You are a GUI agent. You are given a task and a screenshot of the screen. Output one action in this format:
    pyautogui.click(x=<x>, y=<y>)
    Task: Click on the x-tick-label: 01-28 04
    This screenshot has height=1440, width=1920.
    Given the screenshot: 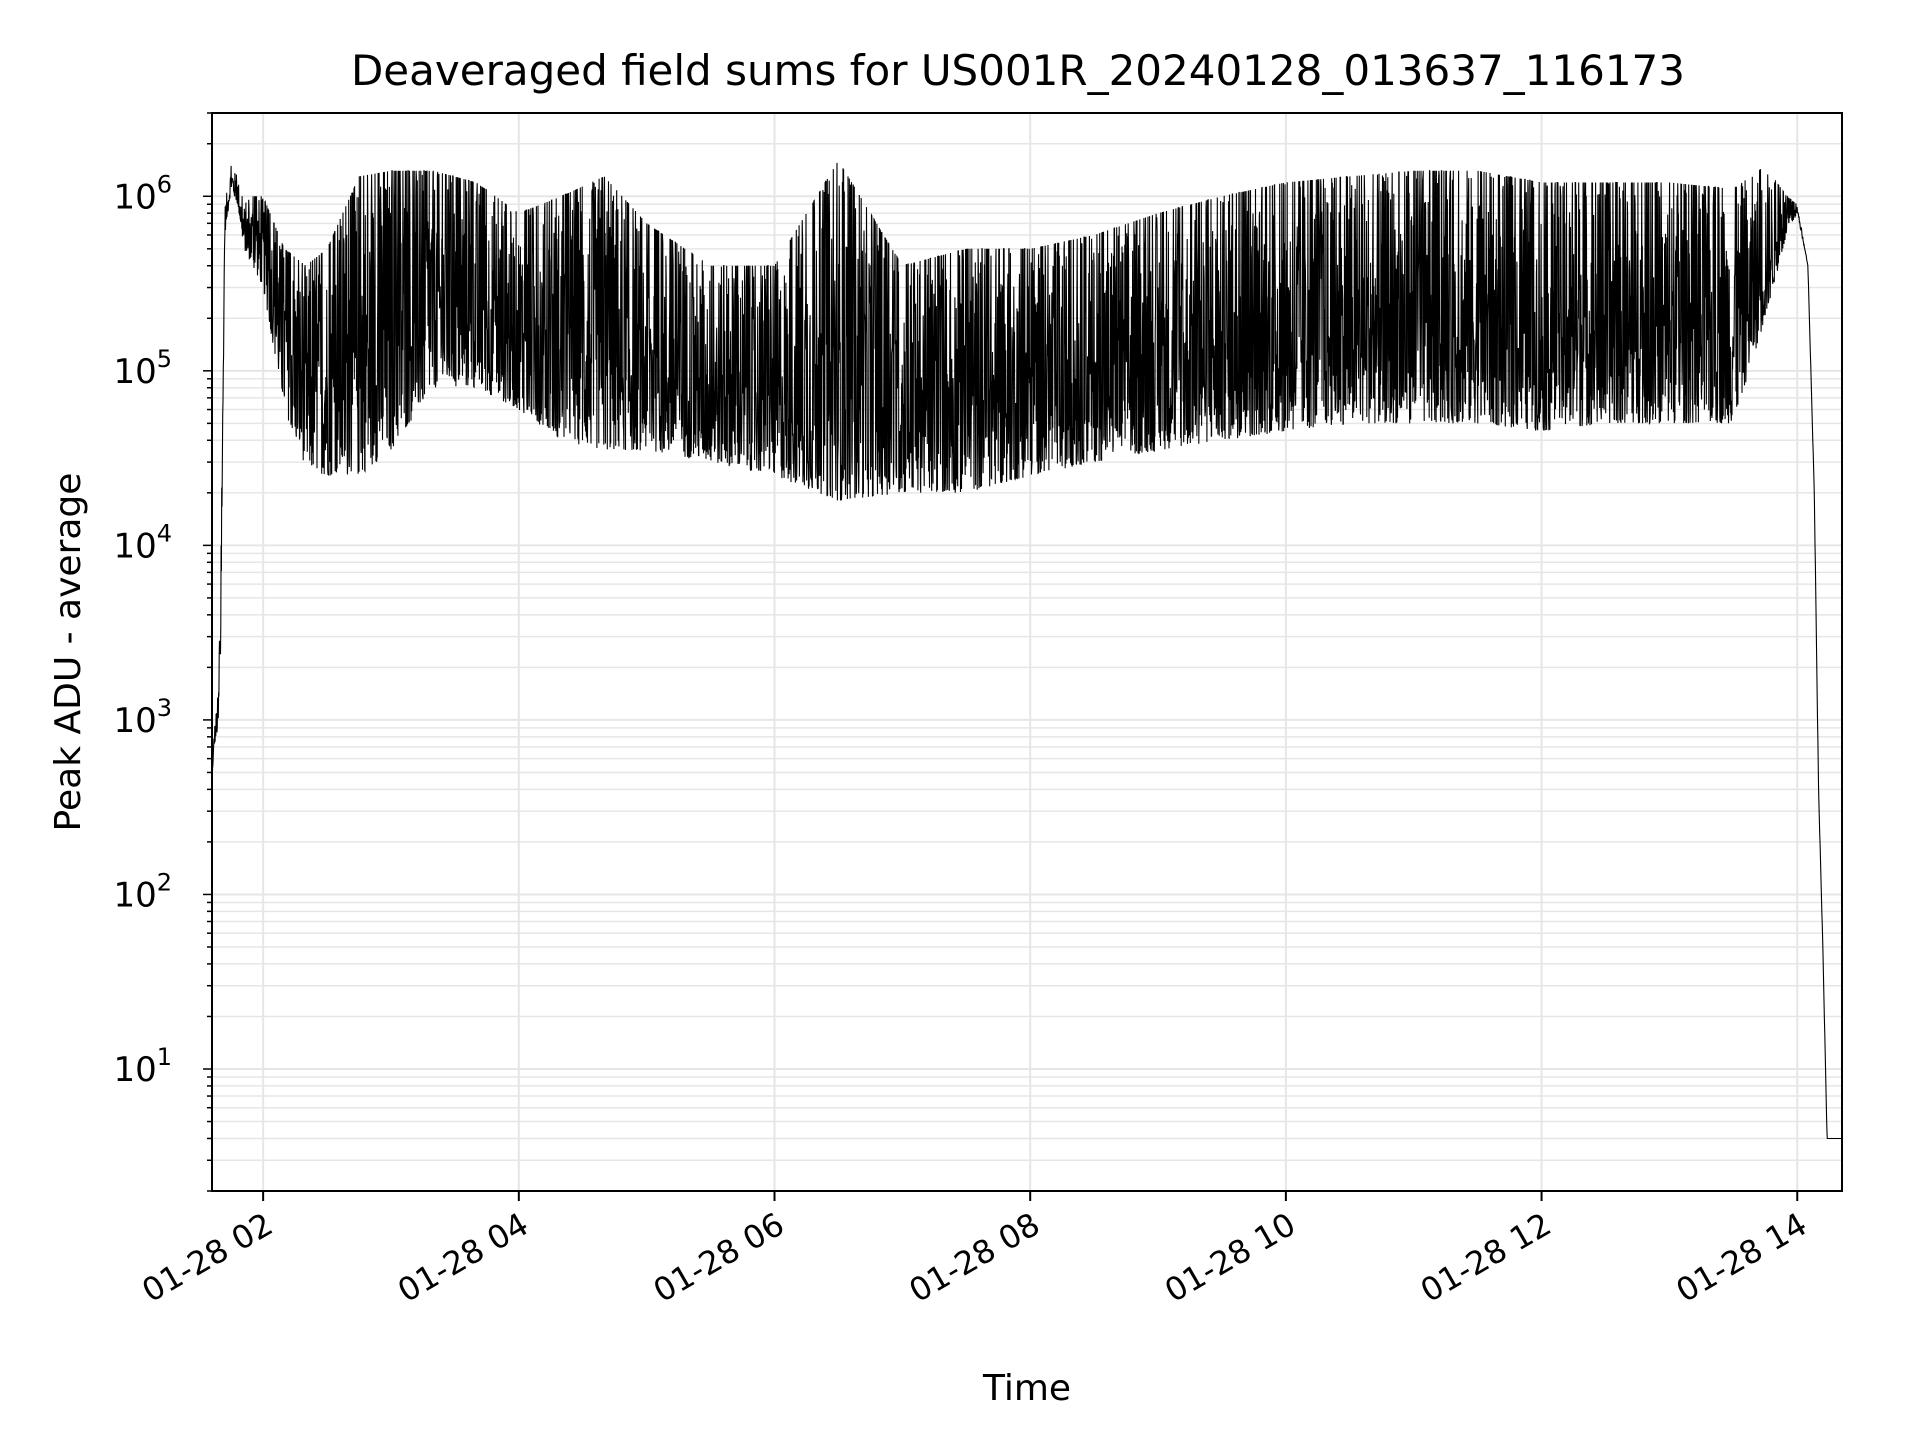 What is the action you would take?
    pyautogui.click(x=463, y=1257)
    